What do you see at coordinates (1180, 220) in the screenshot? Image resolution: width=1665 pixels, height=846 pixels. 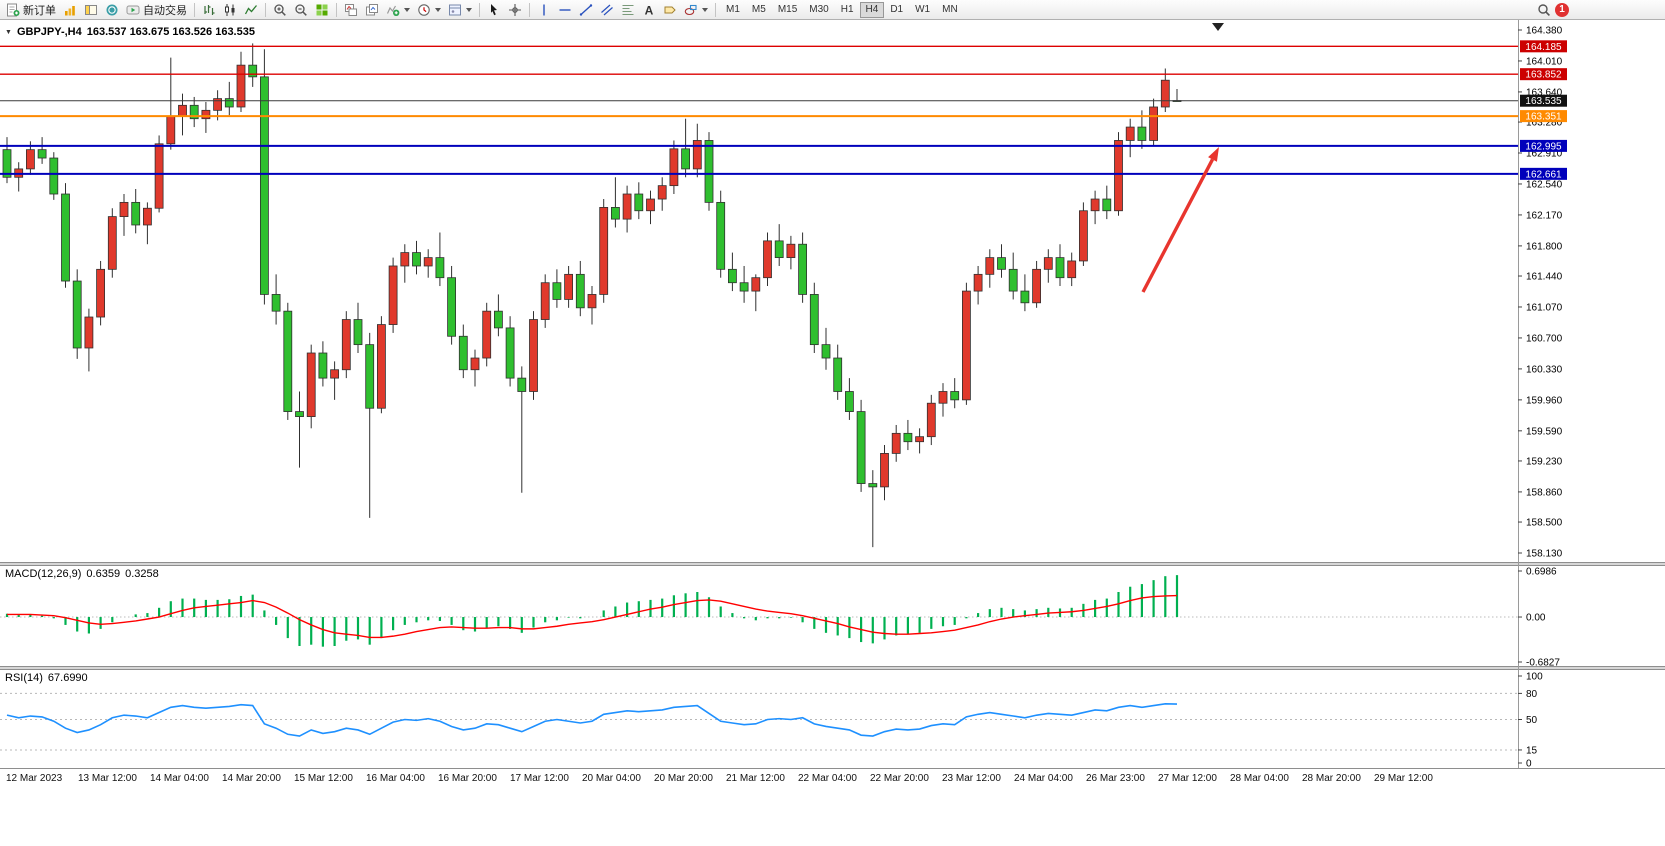 I see `trend-arrow-annotation` at bounding box center [1180, 220].